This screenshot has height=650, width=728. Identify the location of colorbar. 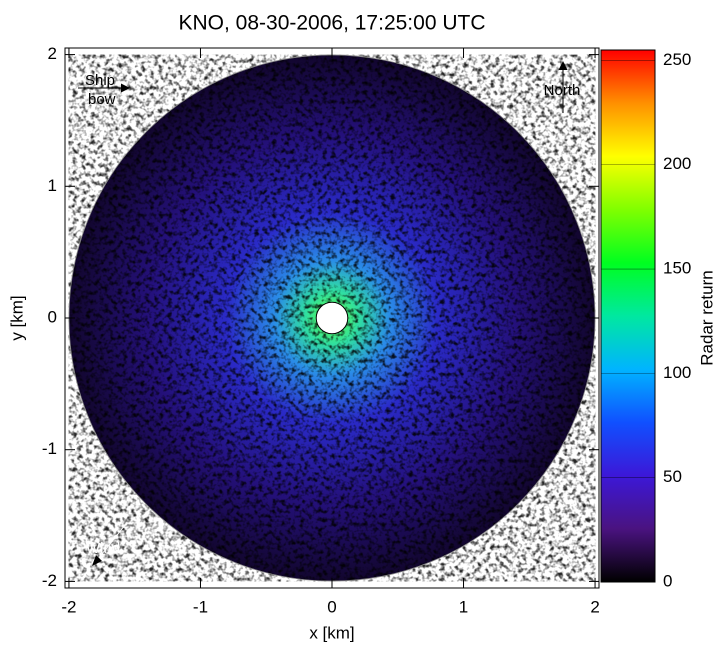
(628, 316).